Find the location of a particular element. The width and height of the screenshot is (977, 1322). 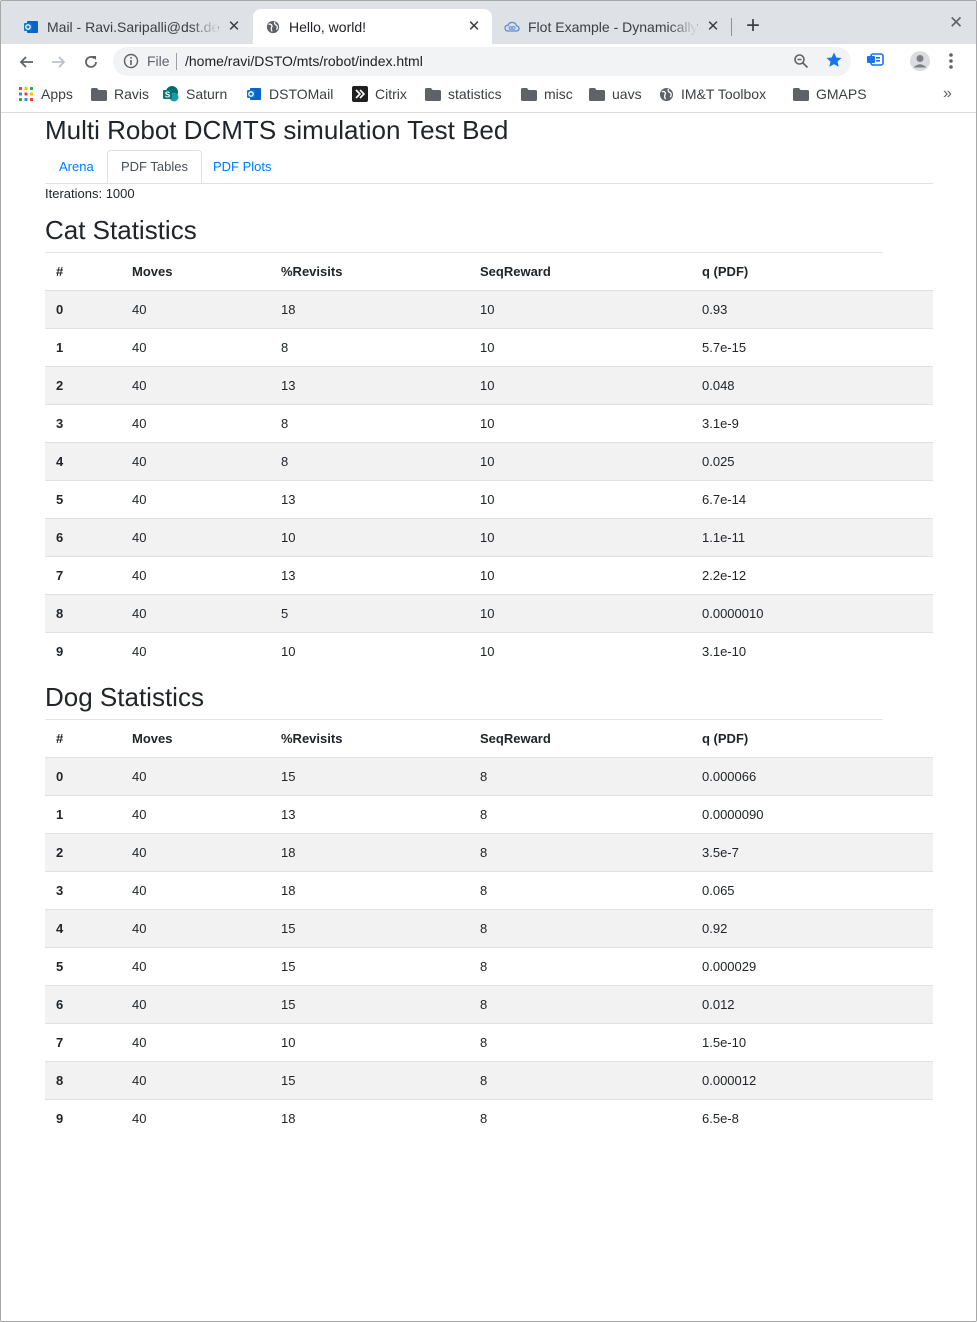

table-row: 3 40 8 10 3.1e-9 is located at coordinates (489, 423).